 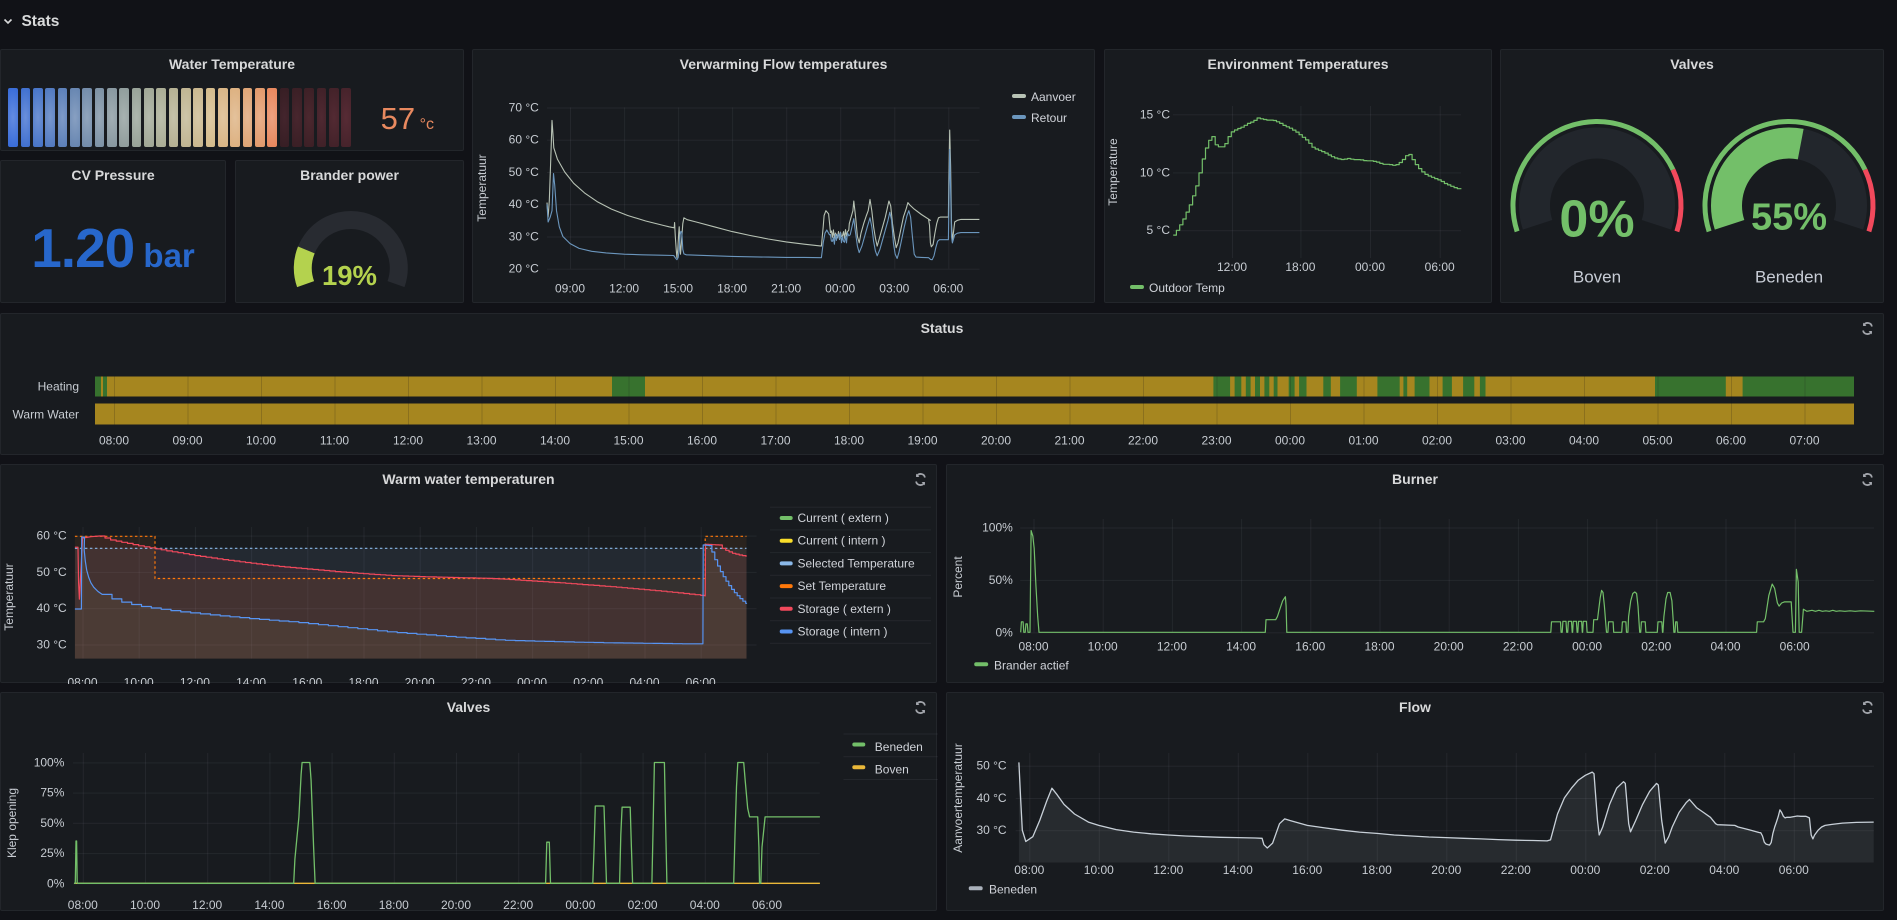 What do you see at coordinates (1159, 230) in the screenshot?
I see `svg-text: 5 °C` at bounding box center [1159, 230].